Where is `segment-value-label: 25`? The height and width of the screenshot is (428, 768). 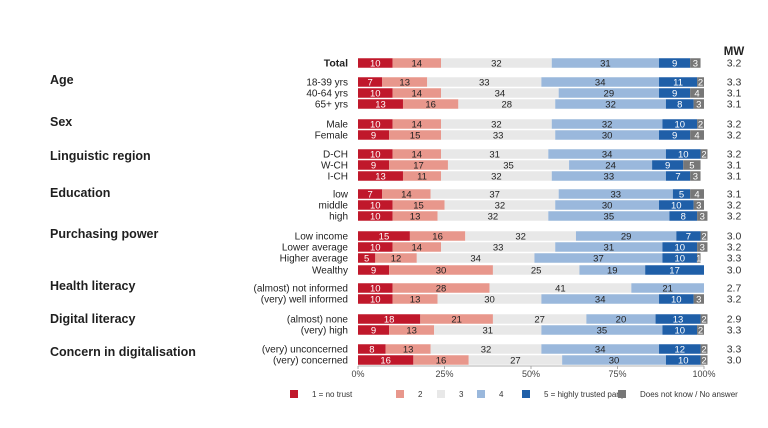
segment-value-label: 25 is located at coordinates (536, 270).